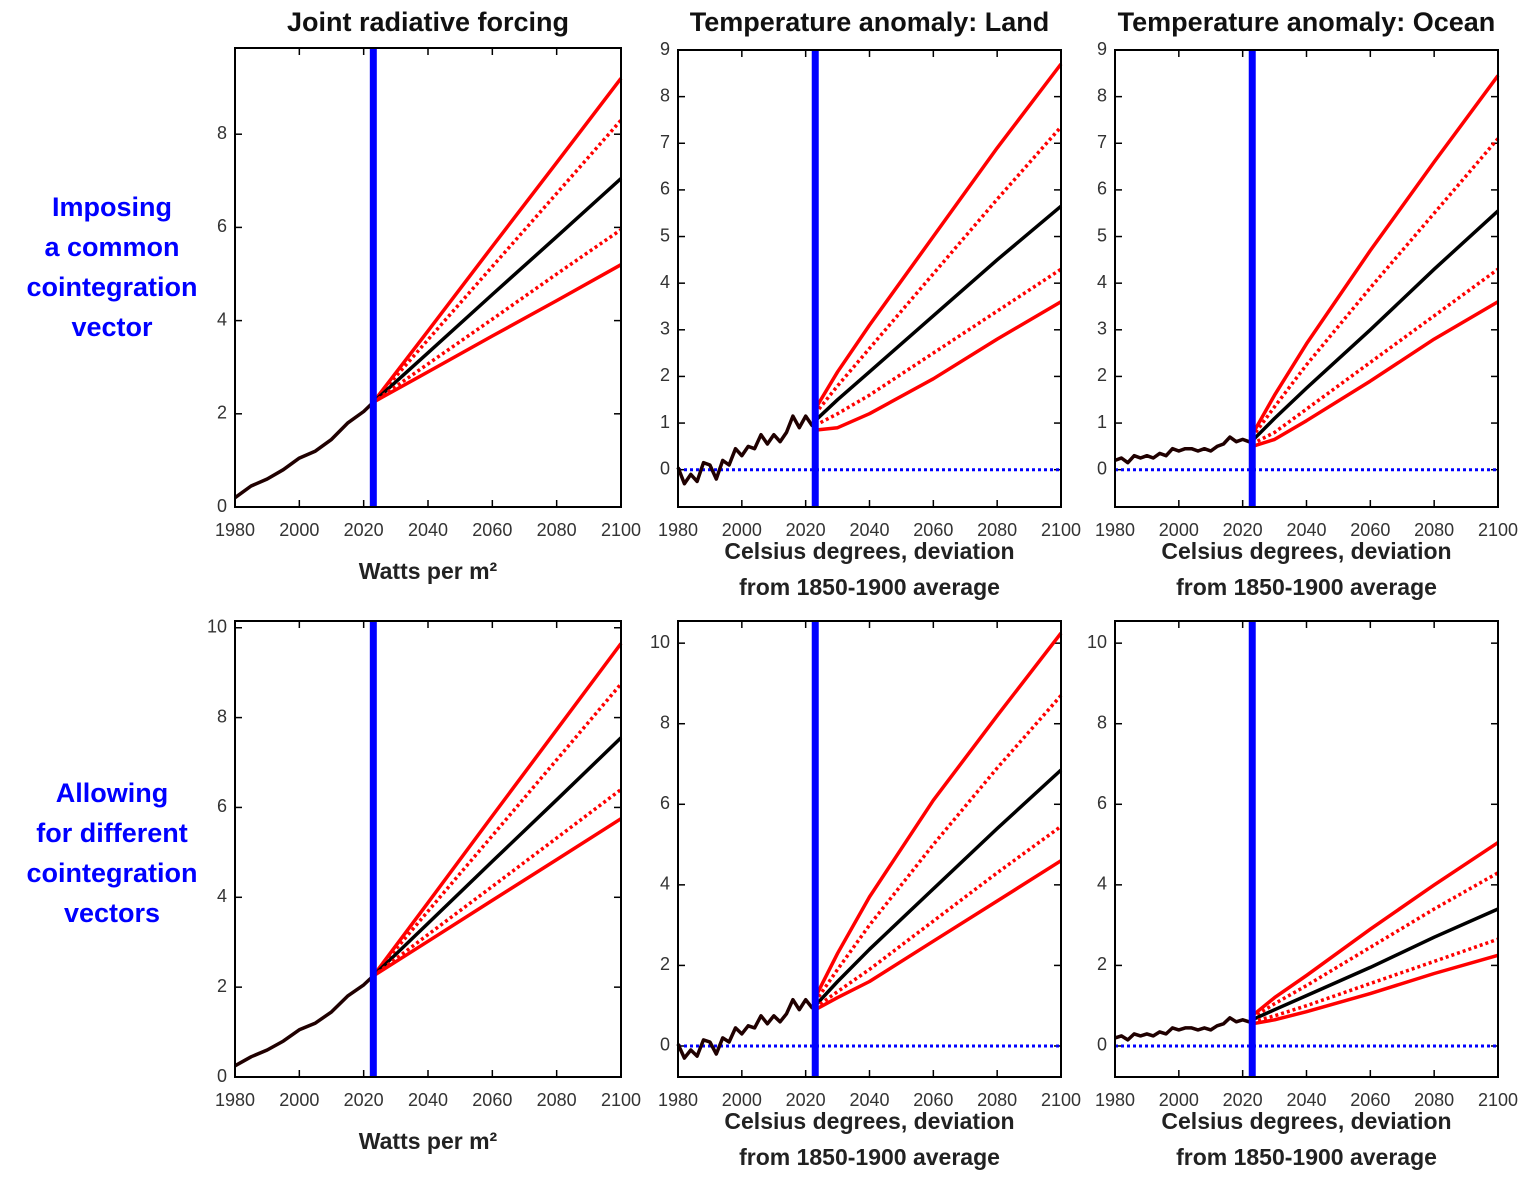  Describe the element at coordinates (111, 247) in the screenshot. I see `row-label: a common` at that location.